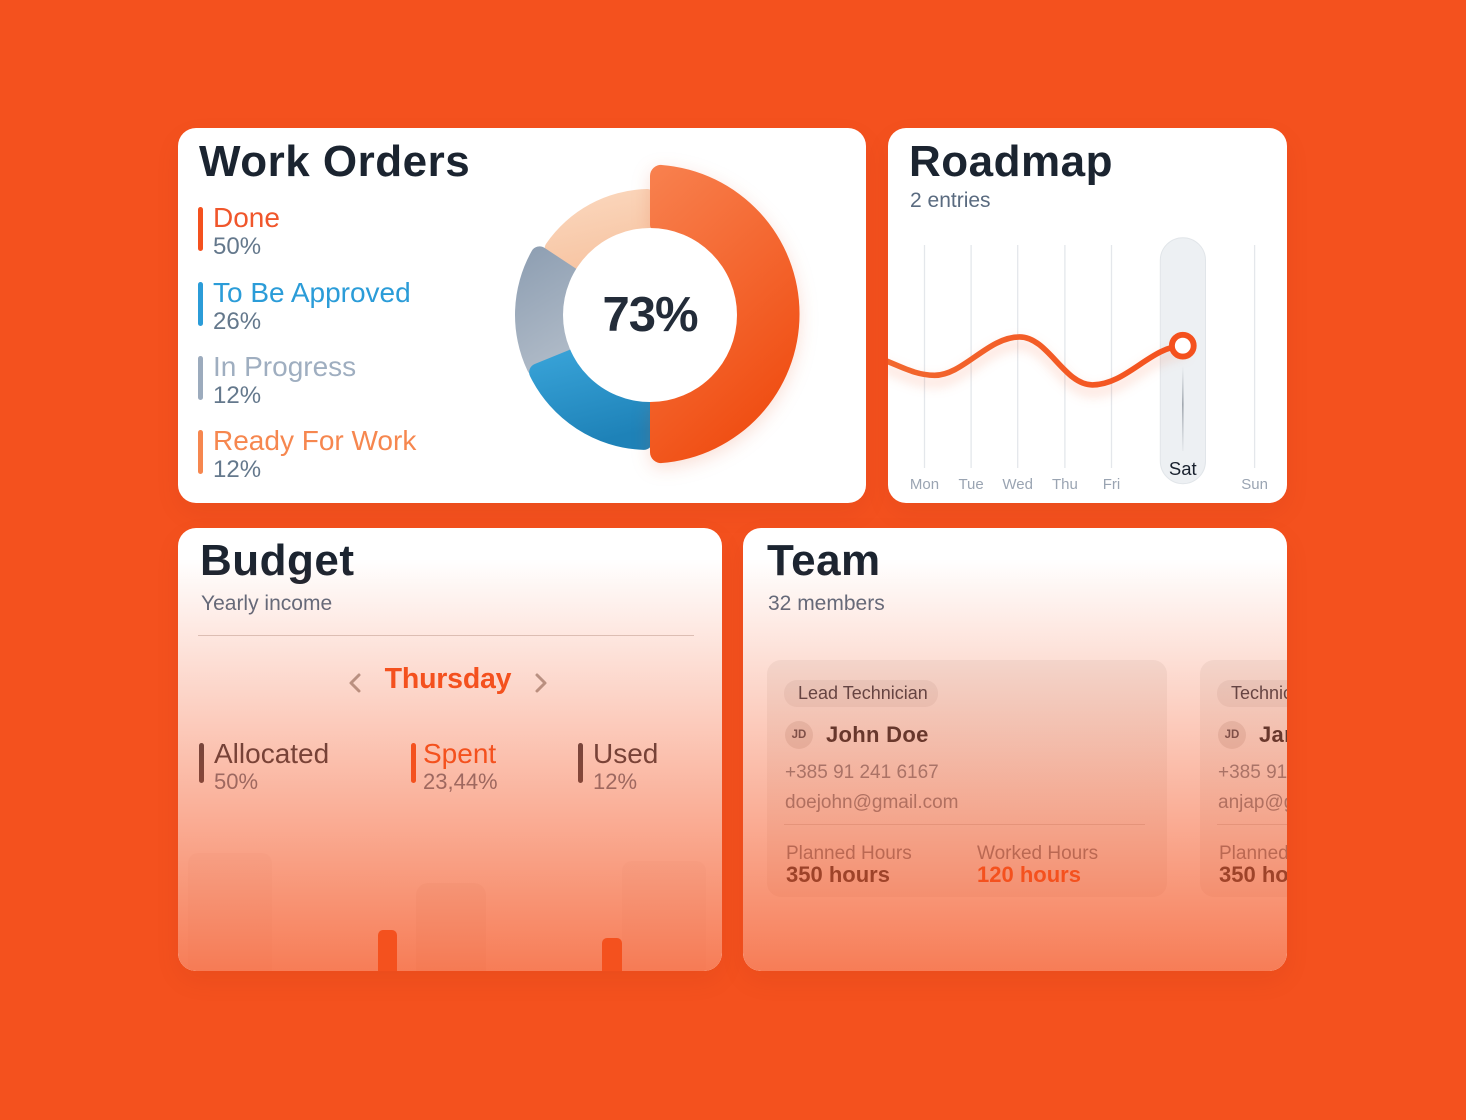  What do you see at coordinates (650, 315) in the screenshot?
I see `svg-text: 73%` at bounding box center [650, 315].